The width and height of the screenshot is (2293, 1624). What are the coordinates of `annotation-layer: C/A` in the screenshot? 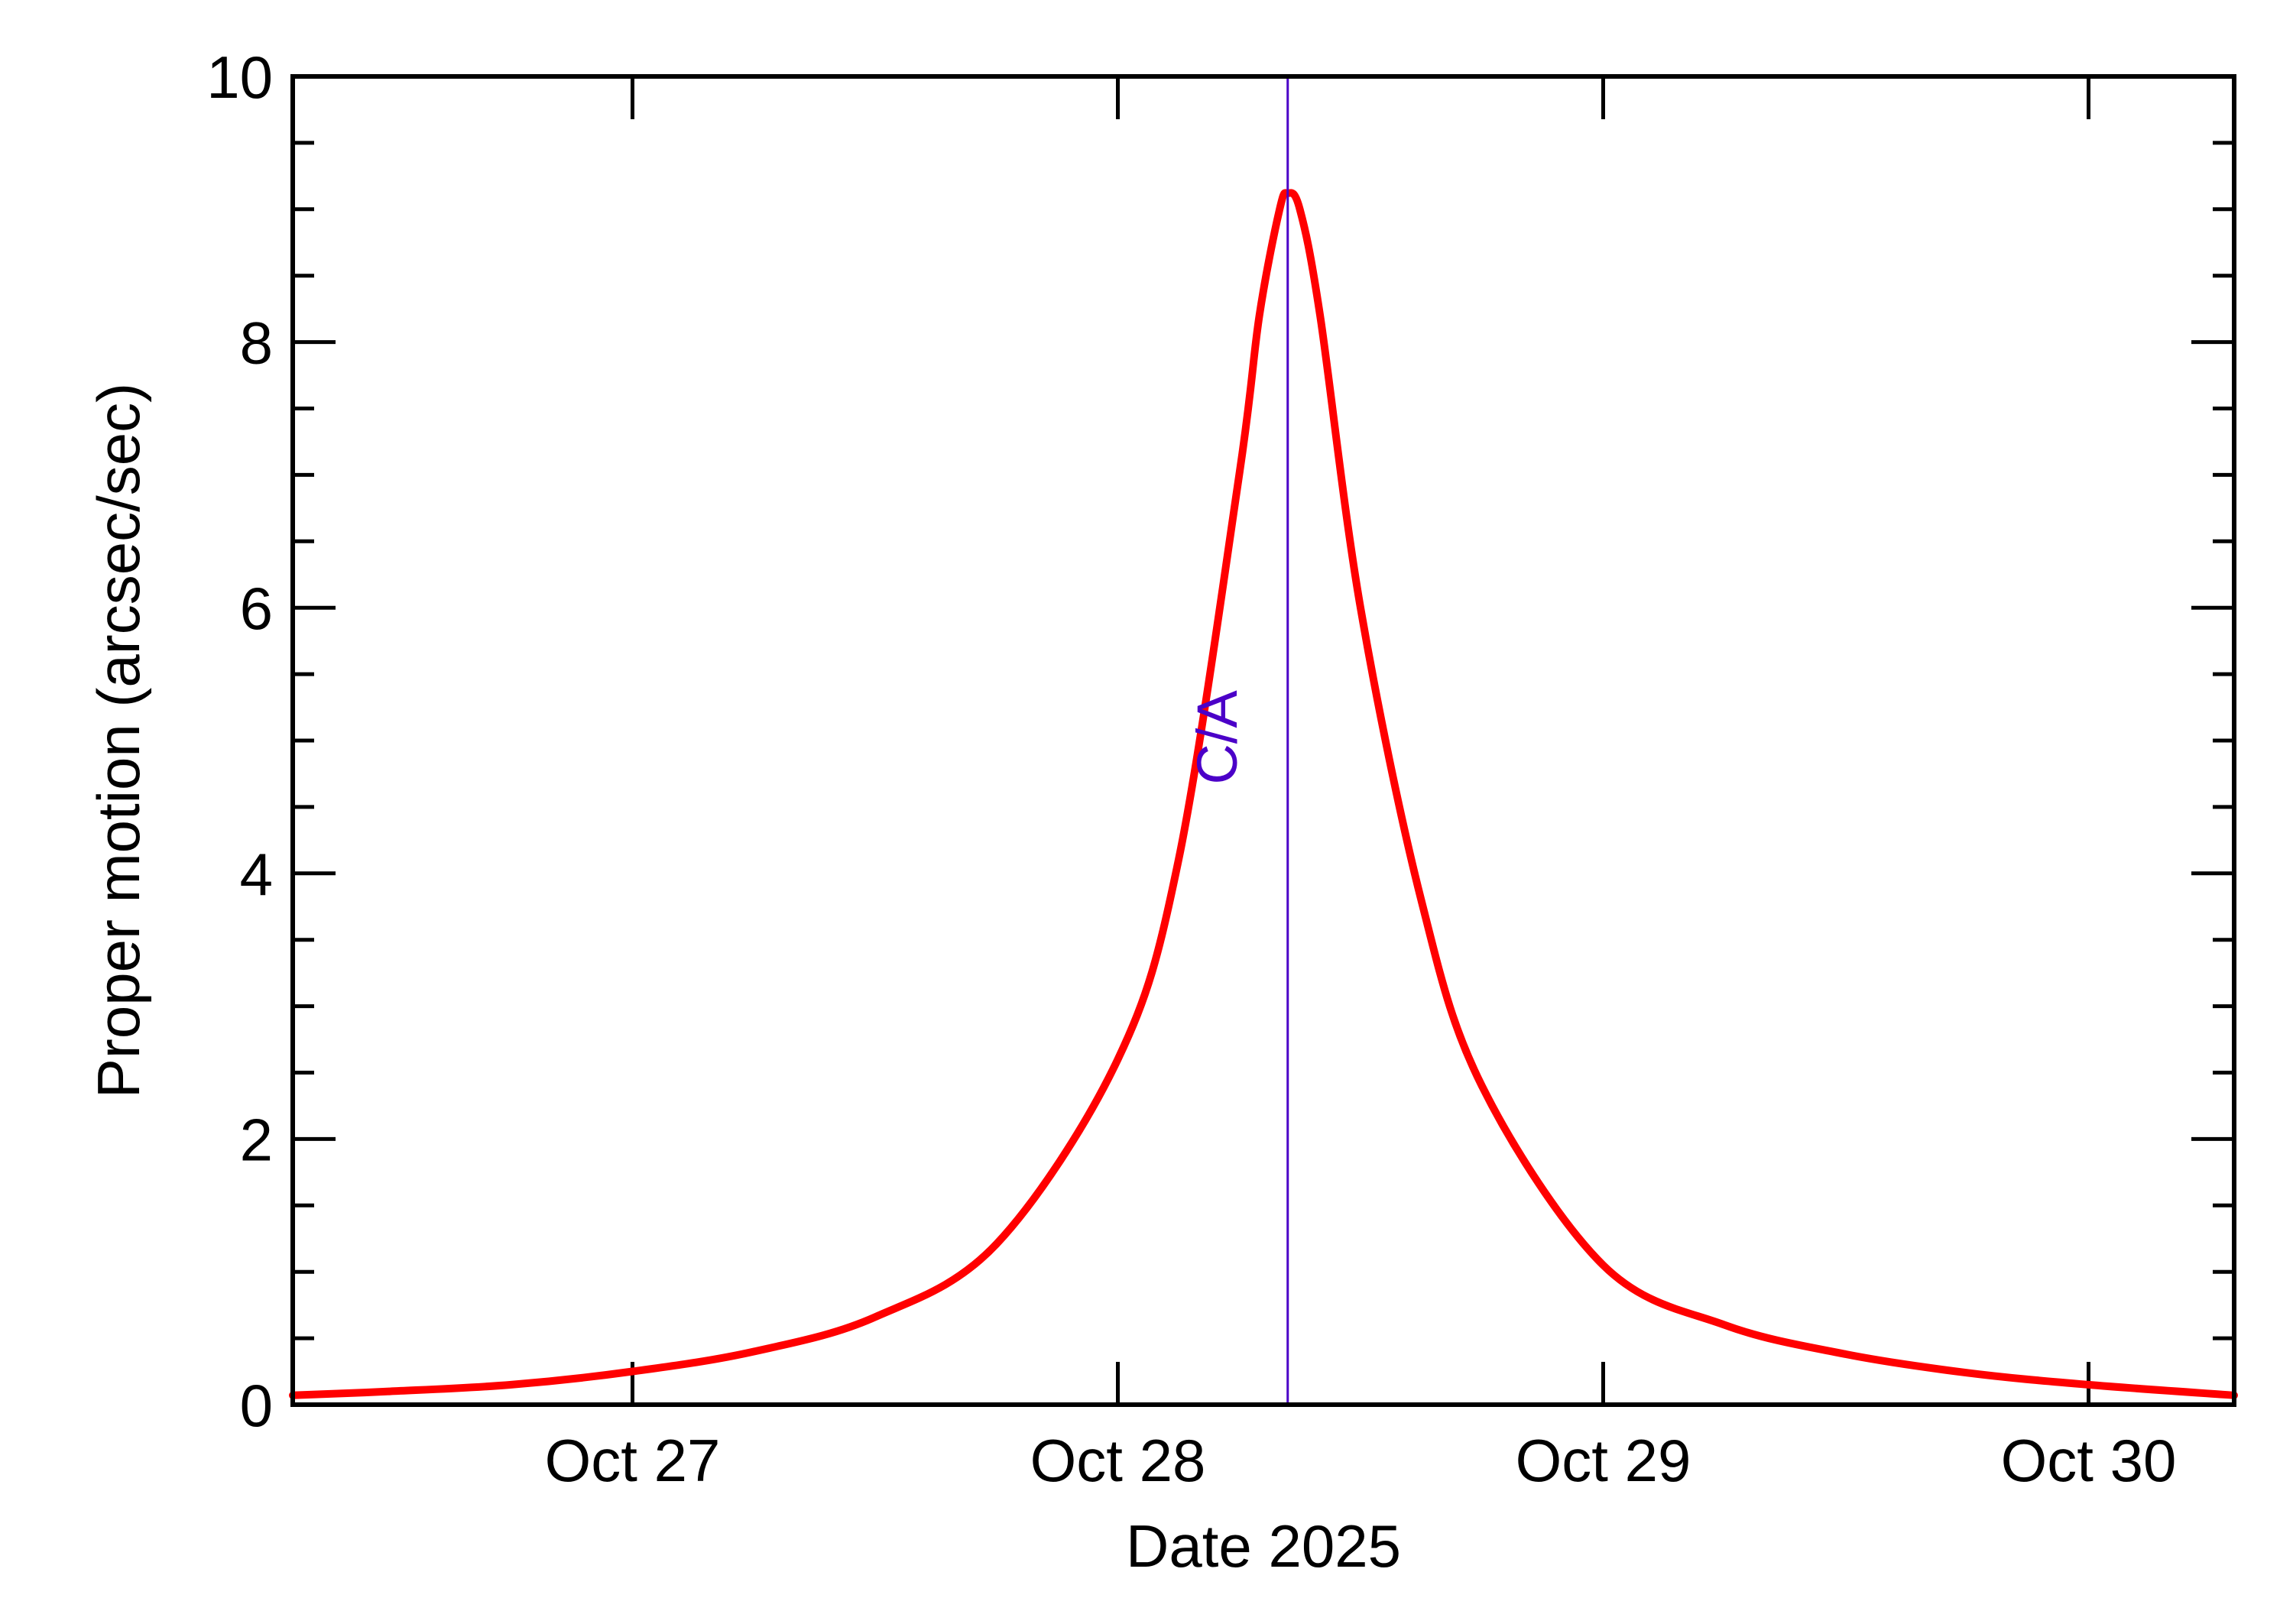 It's located at (1237, 740).